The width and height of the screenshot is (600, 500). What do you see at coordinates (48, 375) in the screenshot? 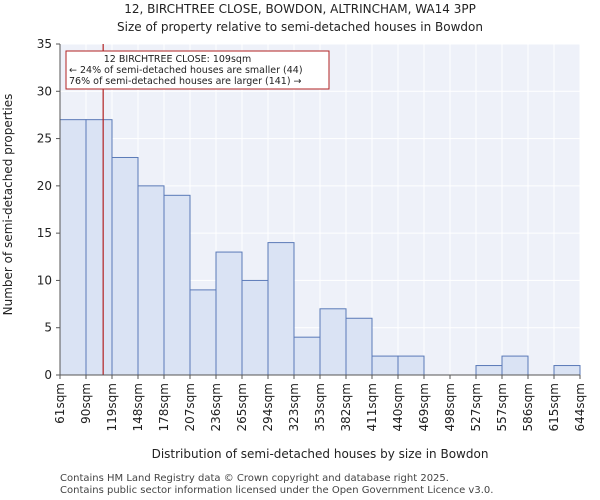
I see `y-tick-label: 0` at bounding box center [48, 375].